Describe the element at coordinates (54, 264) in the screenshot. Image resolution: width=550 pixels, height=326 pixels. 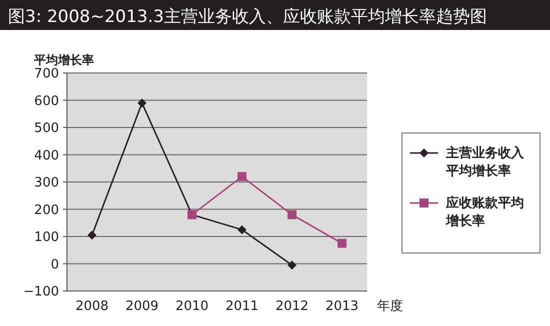
I see `y-tick-label: 0` at that location.